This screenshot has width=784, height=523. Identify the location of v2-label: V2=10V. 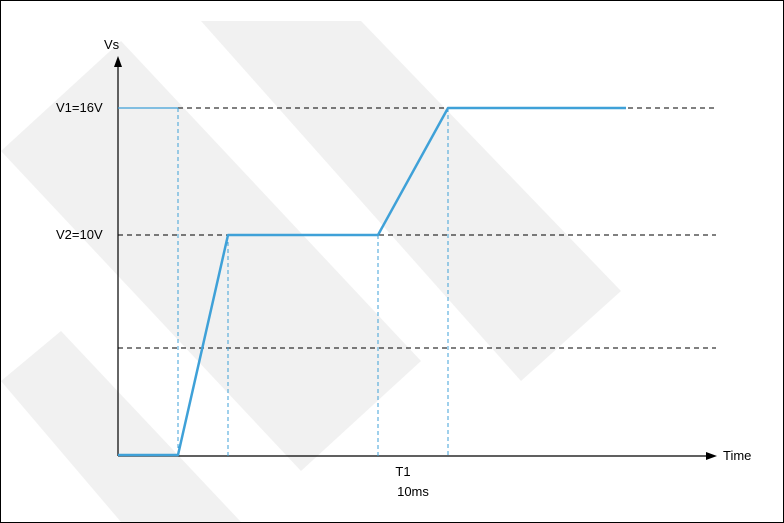
(79, 234).